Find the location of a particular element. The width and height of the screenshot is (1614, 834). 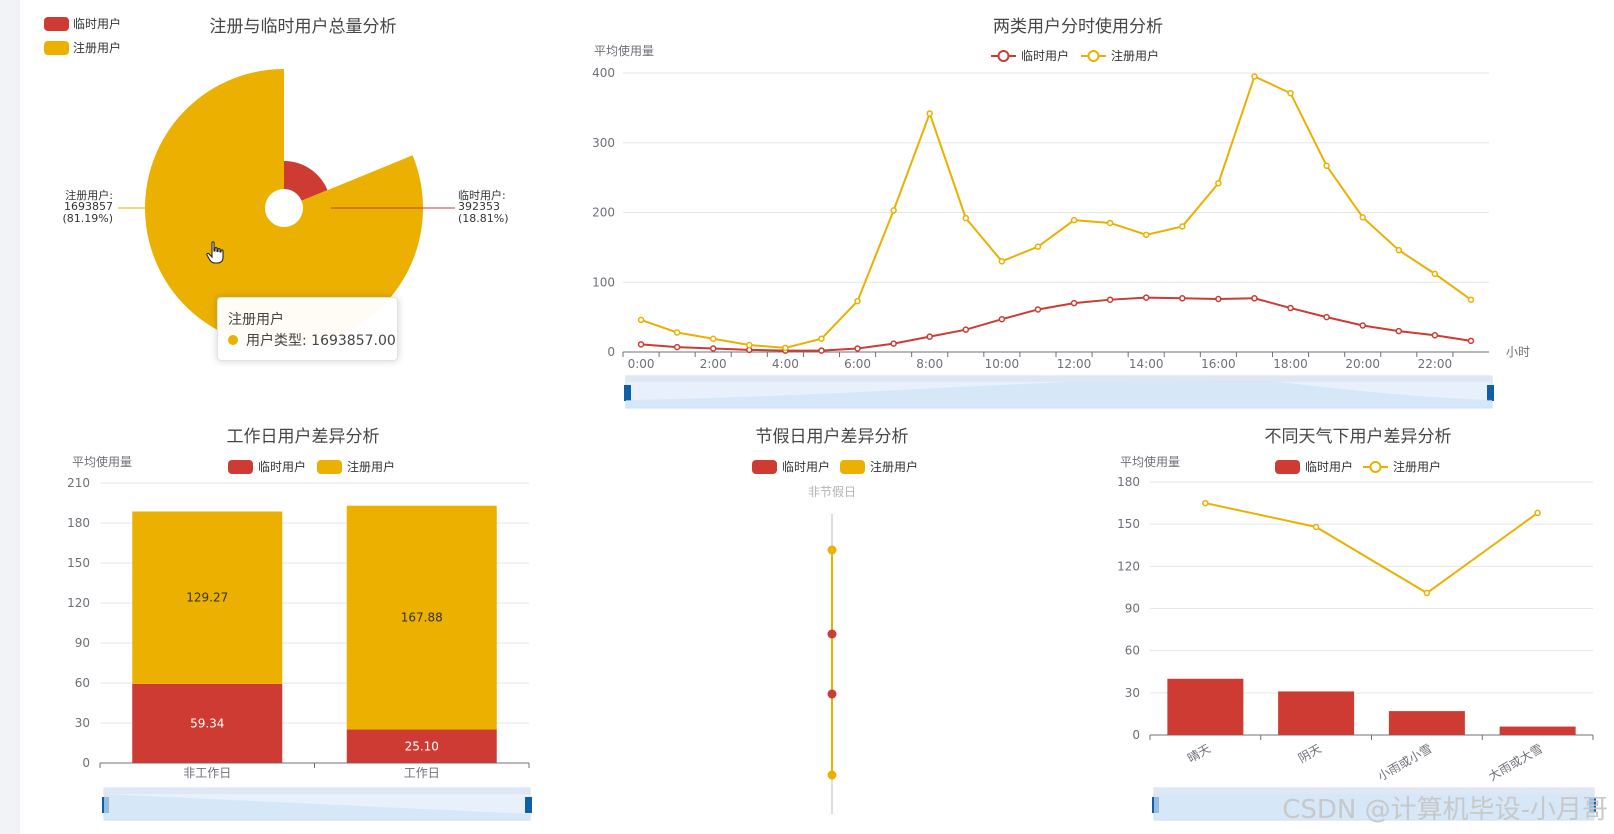

line-xtick-label: 14:00 is located at coordinates (1146, 364).